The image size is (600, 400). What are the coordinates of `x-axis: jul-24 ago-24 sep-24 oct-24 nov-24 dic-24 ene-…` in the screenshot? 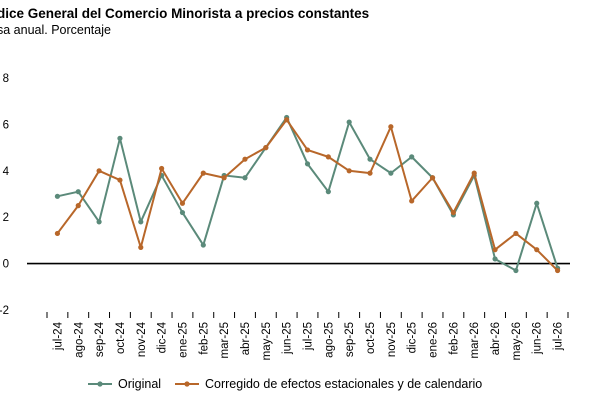 It's located at (307, 336).